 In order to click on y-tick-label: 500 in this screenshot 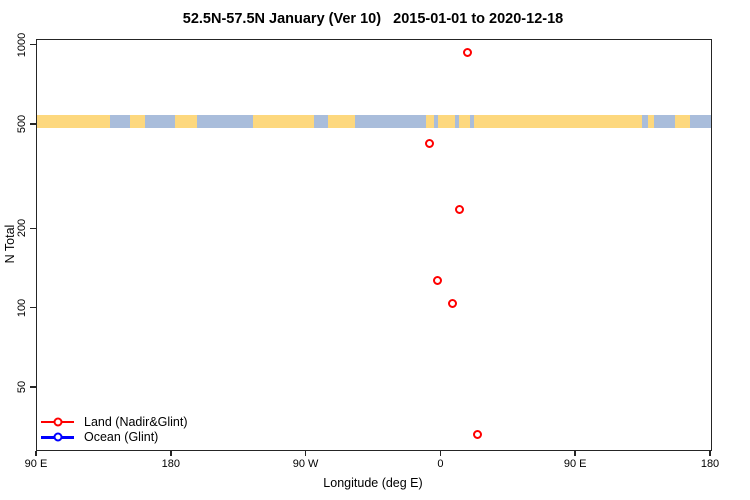, I will do `click(22, 123)`.